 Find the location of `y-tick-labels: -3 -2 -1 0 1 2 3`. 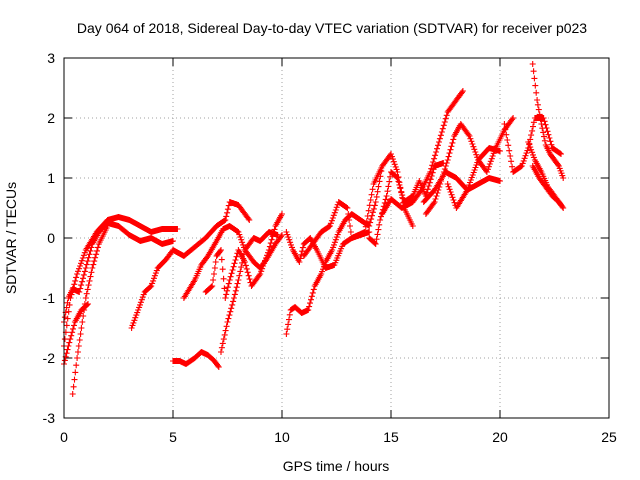

y-tick-labels: -3 -2 -1 0 1 2 3 is located at coordinates (49, 238).